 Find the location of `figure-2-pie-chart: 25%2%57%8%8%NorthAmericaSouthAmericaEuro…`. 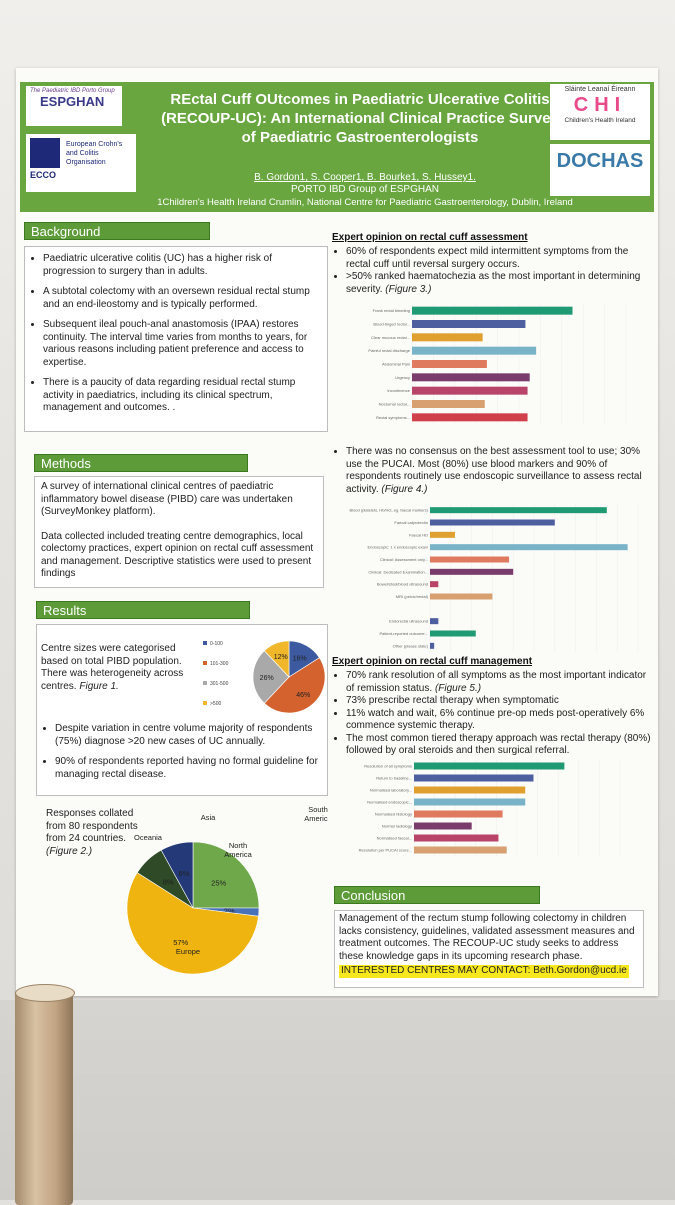

figure-2-pie-chart: 25%2%57%8%8%NorthAmericaSouthAmericaEuro… is located at coordinates (227, 889).